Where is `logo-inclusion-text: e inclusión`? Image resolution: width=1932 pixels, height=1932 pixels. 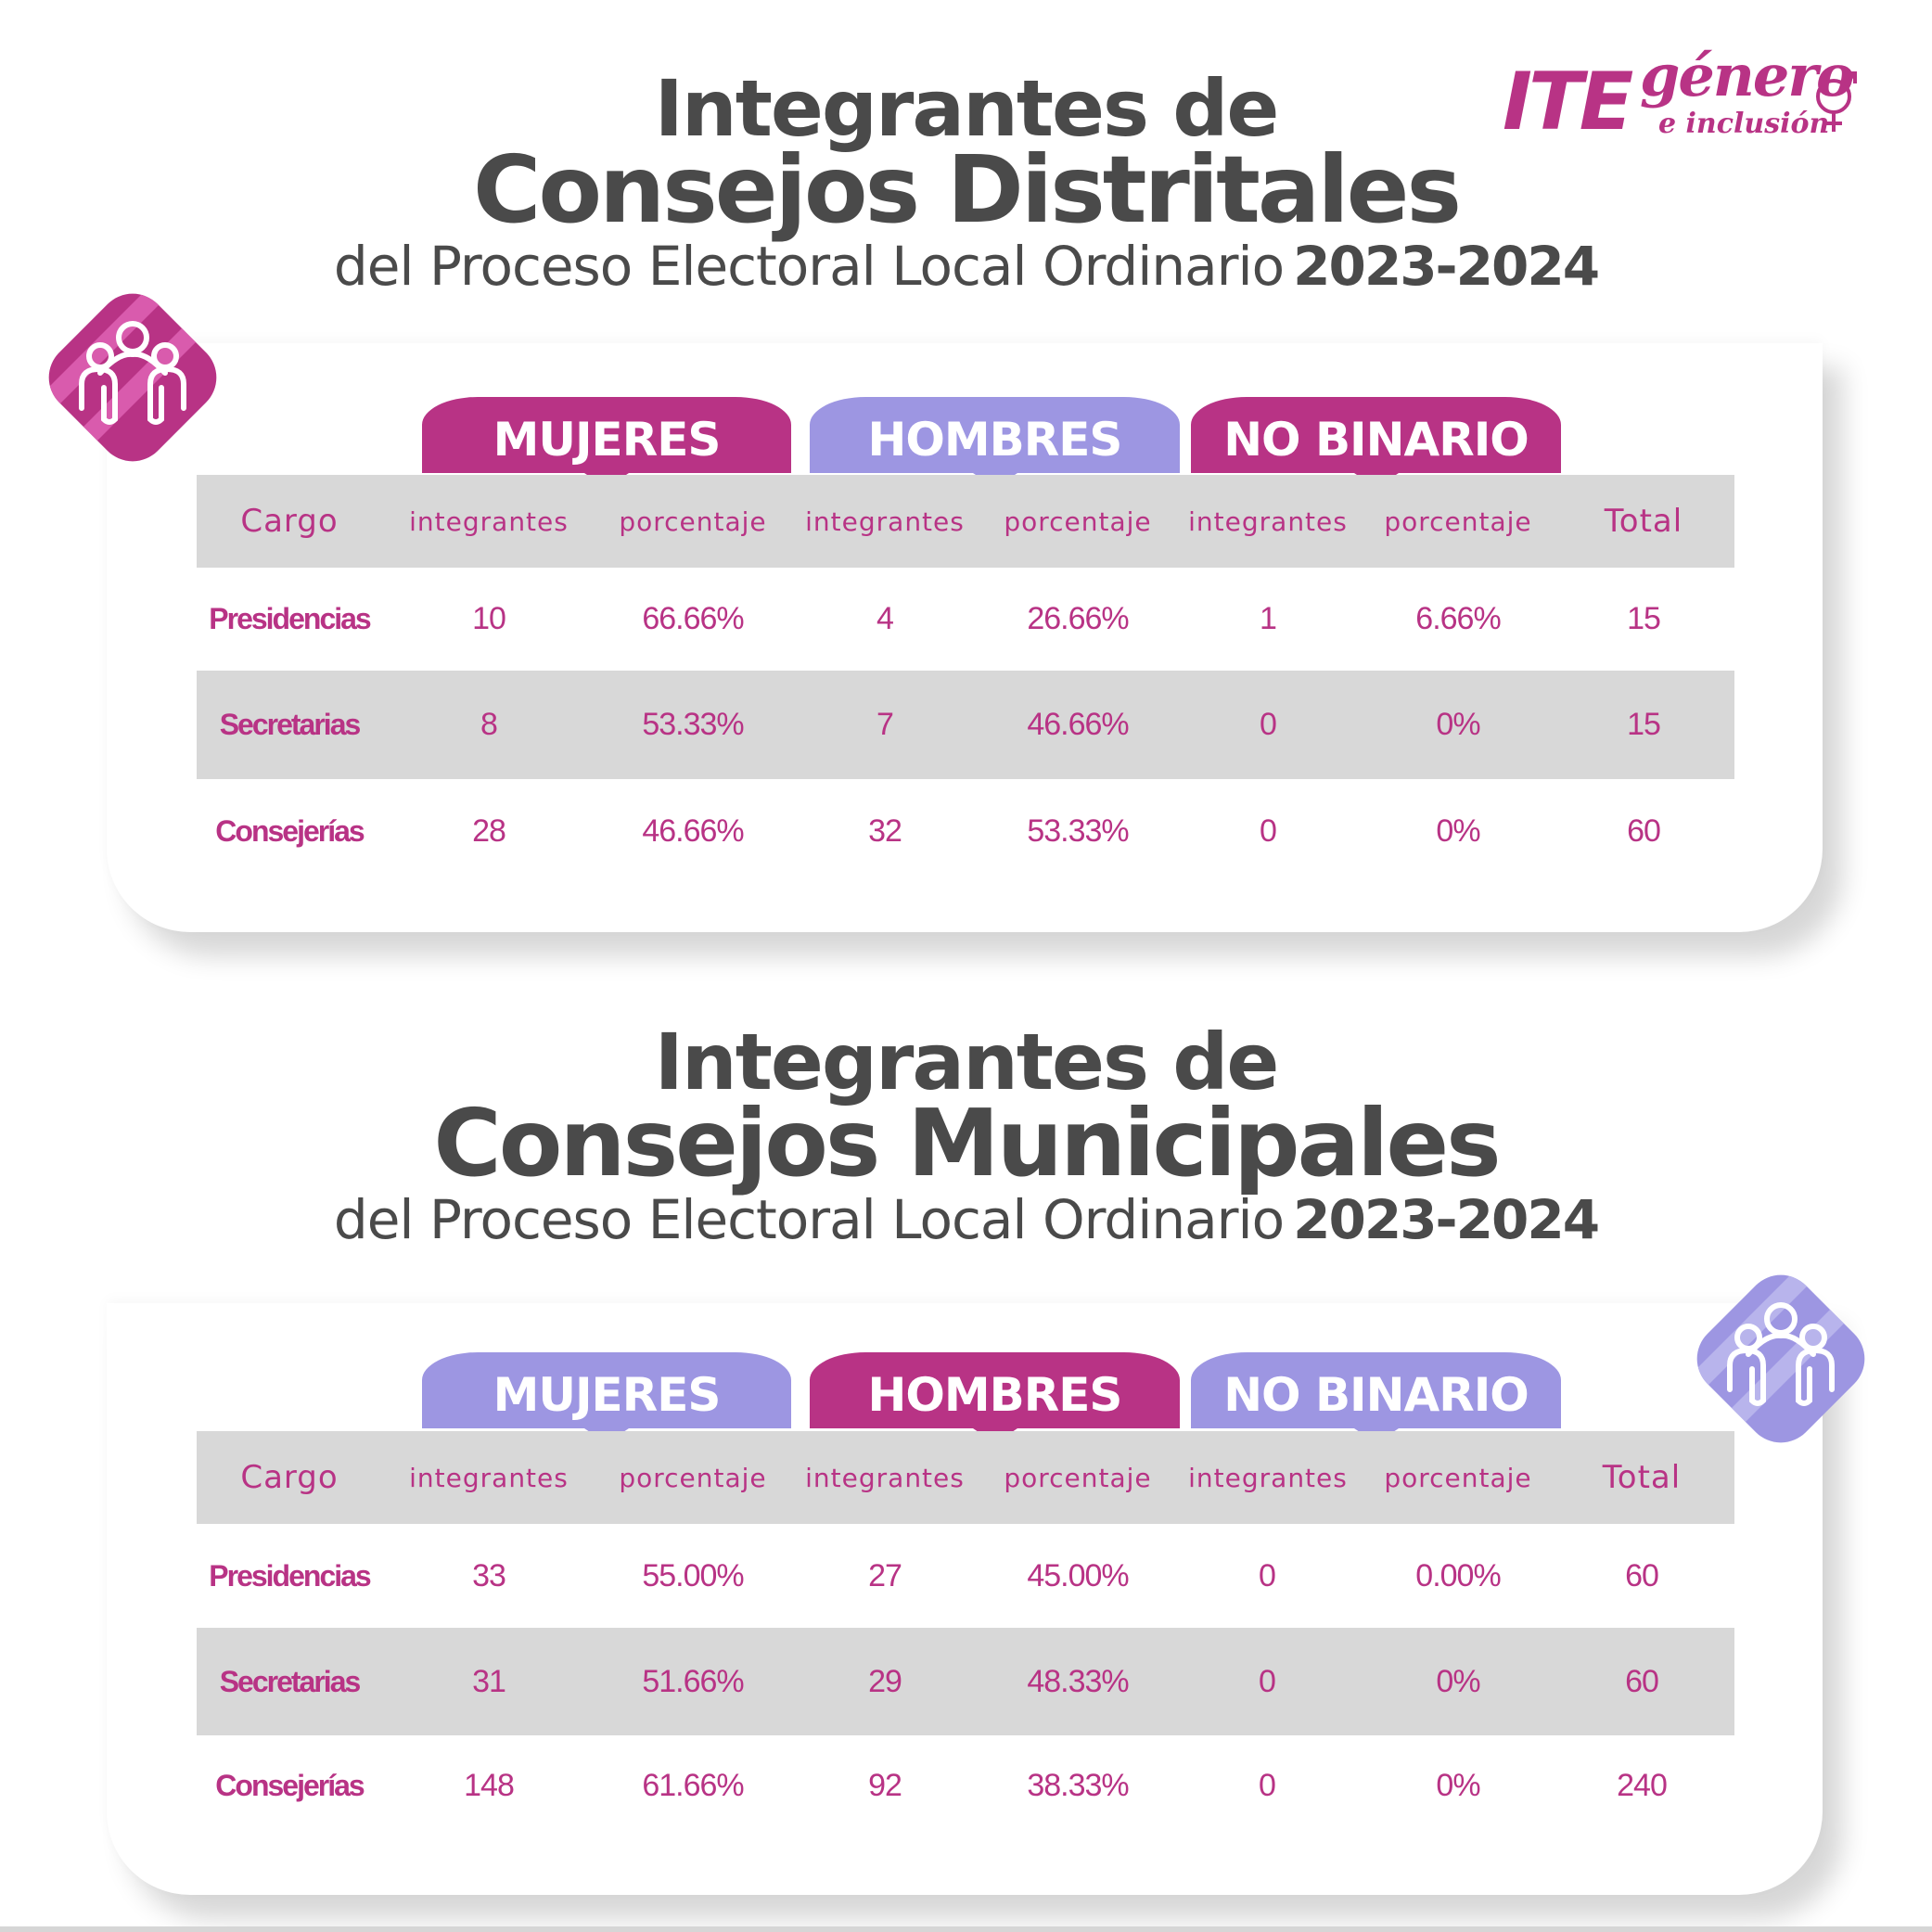
logo-inclusion-text: e inclusión is located at coordinates (1744, 124).